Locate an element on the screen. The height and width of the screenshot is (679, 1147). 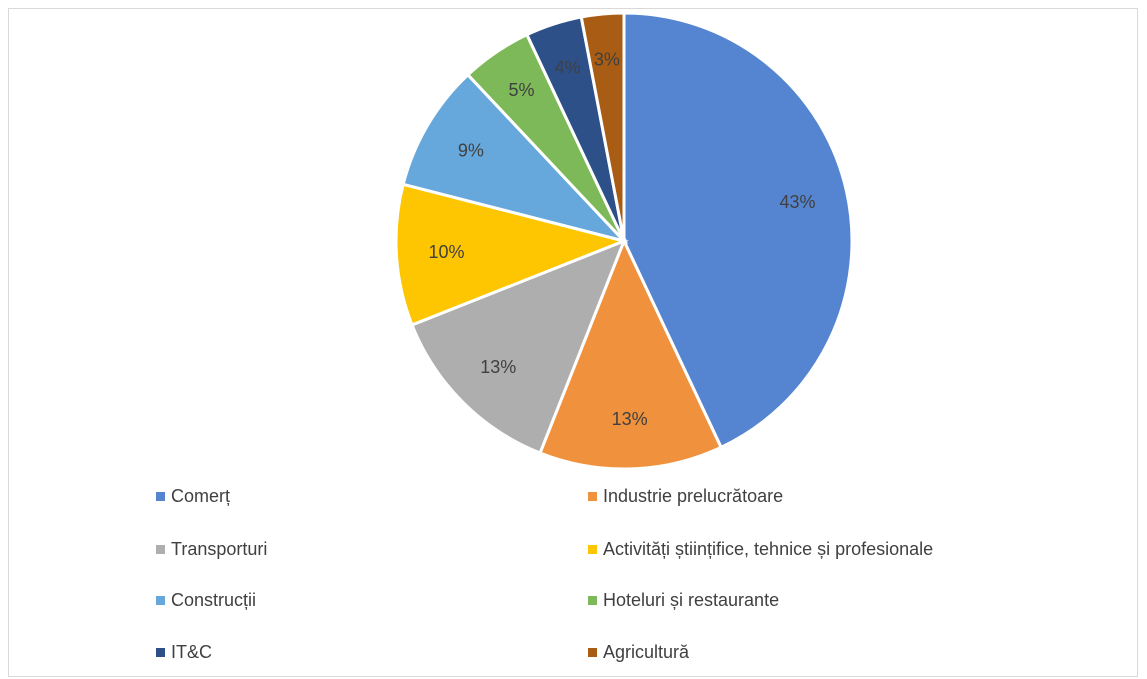
pie-data-label-3: 10% is located at coordinates (446, 252).